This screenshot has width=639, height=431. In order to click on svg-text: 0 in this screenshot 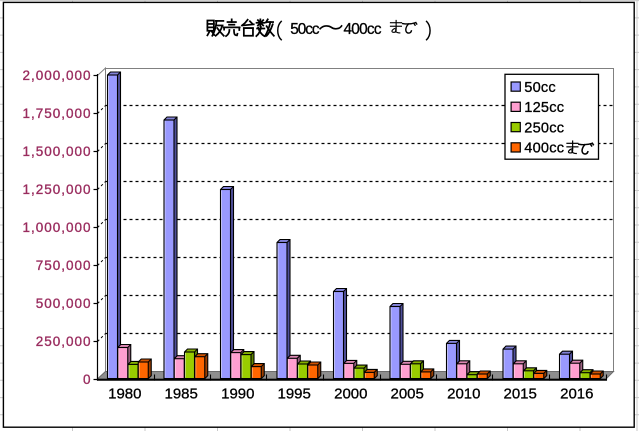, I will do `click(87, 379)`.